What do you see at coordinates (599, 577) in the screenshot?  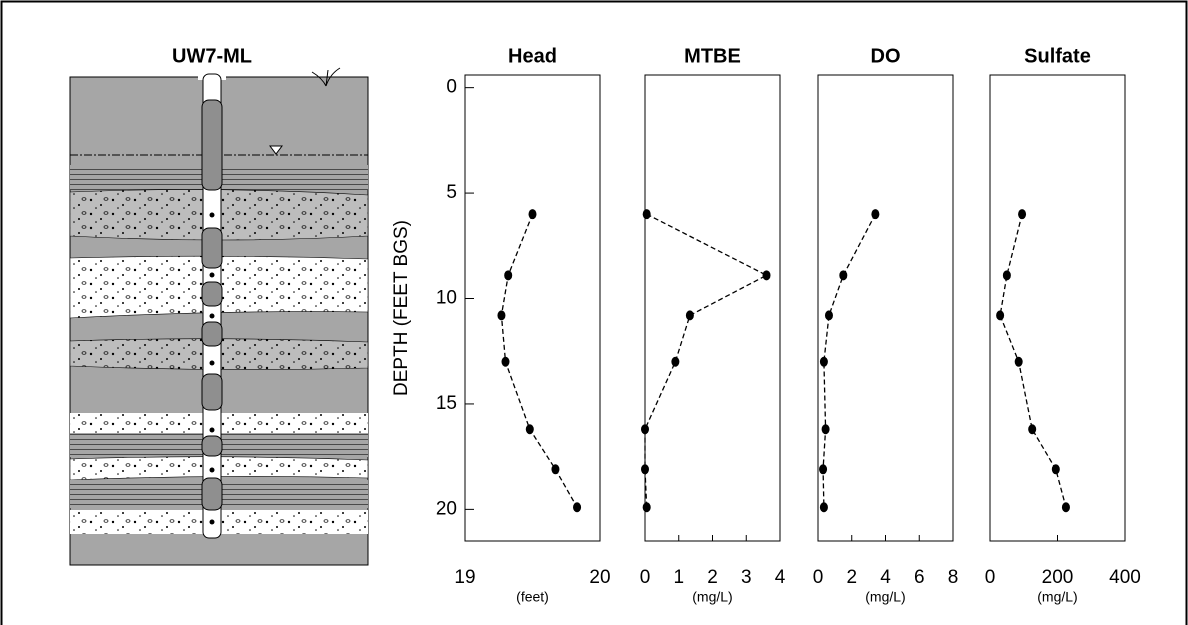 I see `x-tick-label: 20` at bounding box center [599, 577].